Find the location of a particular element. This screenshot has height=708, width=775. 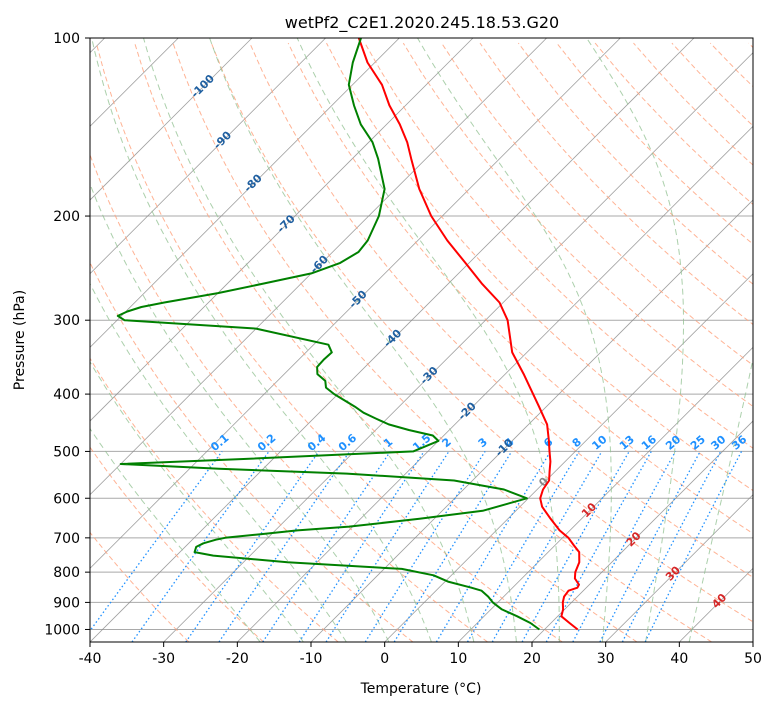

x-tick-label: -40 is located at coordinates (90, 659).